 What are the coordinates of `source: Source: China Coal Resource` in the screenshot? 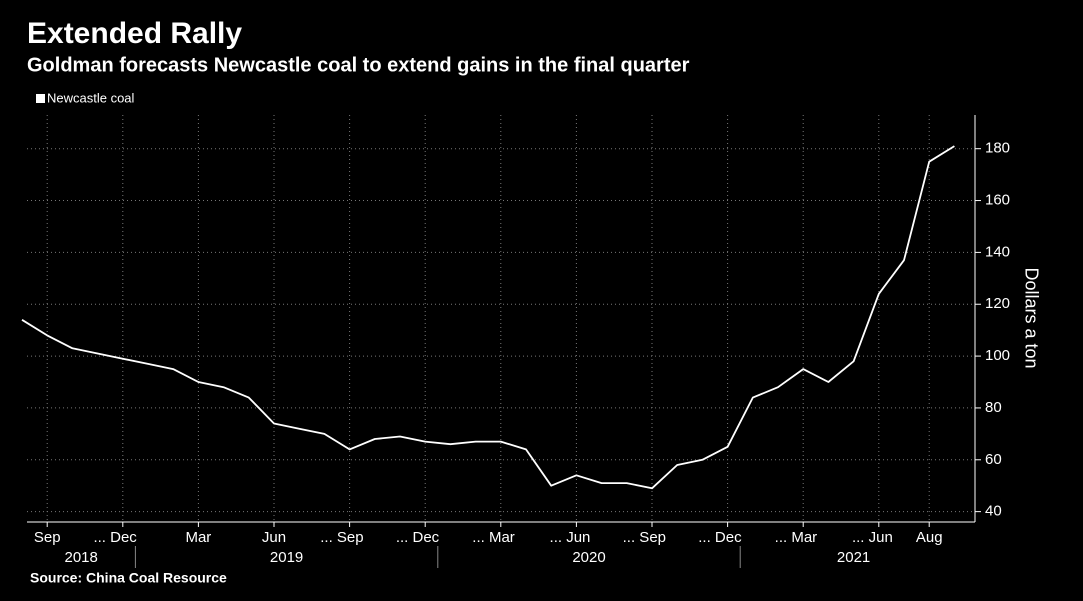 It's located at (128, 578).